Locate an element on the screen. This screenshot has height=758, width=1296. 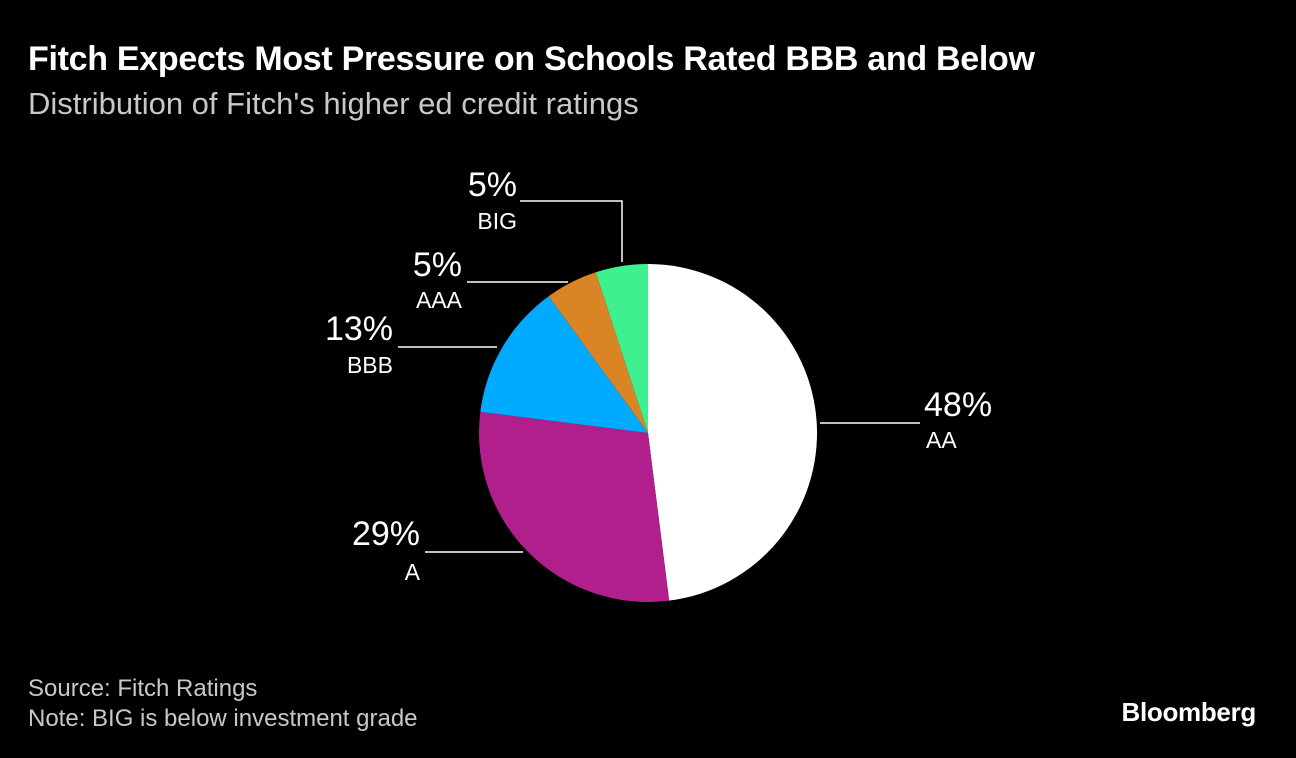
data-label-aa: 48% is located at coordinates (958, 405).